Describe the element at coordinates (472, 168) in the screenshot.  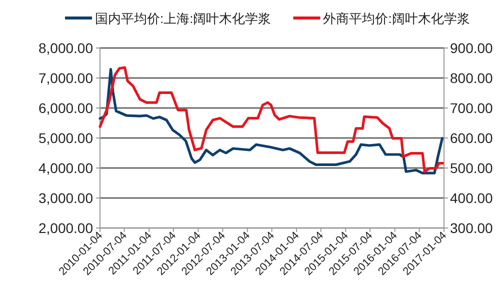
I see `y2-tick-label: 500.00` at that location.